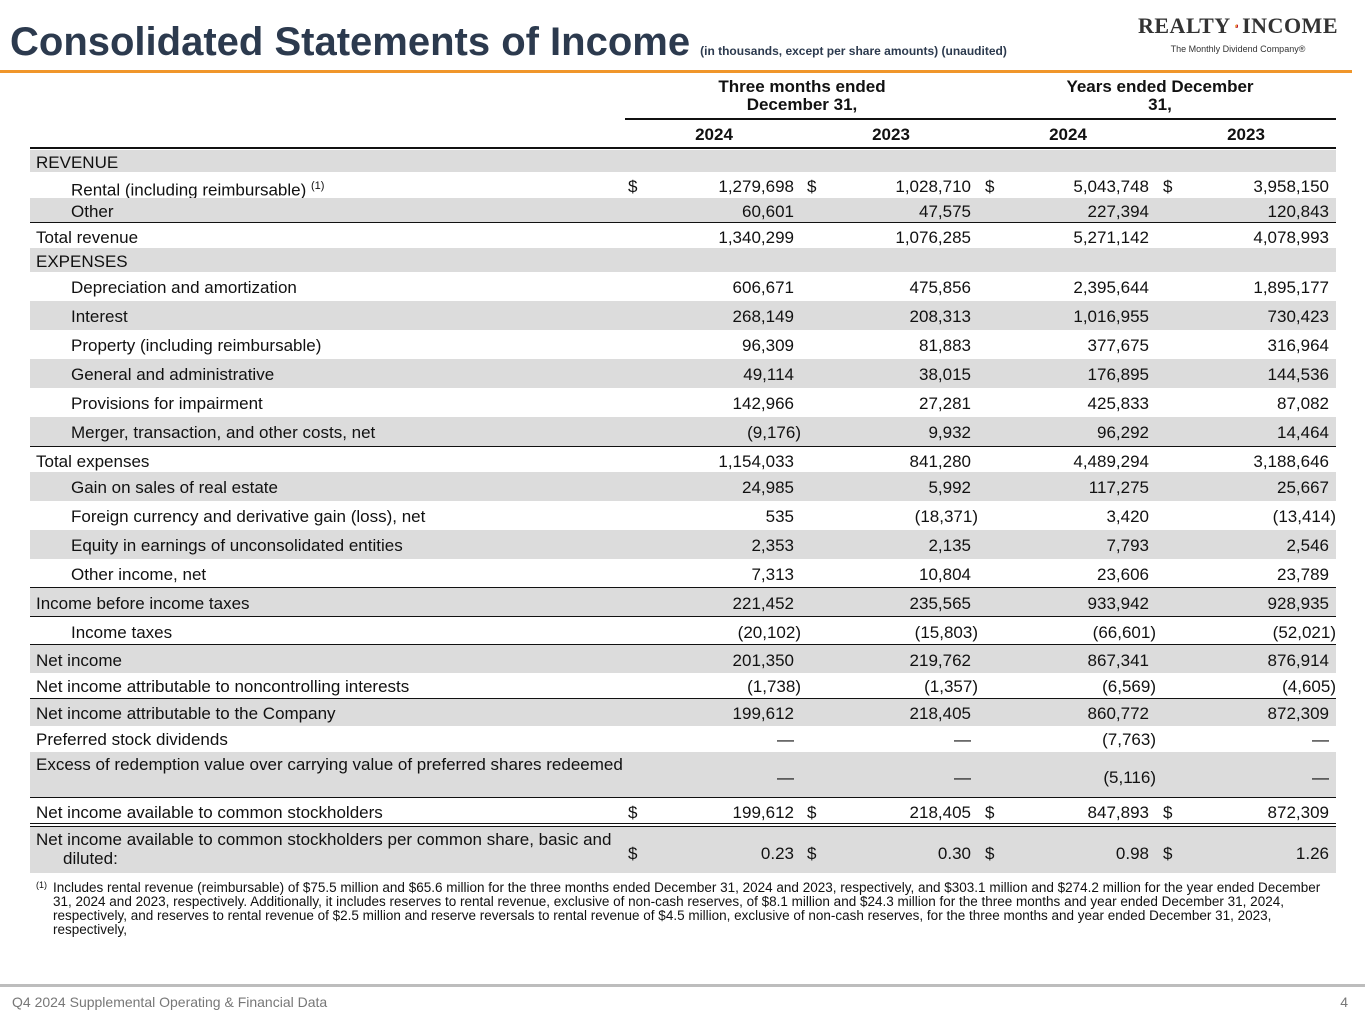 Image resolution: width=1365 pixels, height=1024 pixels. Describe the element at coordinates (138, 574) in the screenshot. I see `row-label: Other income, net` at that location.